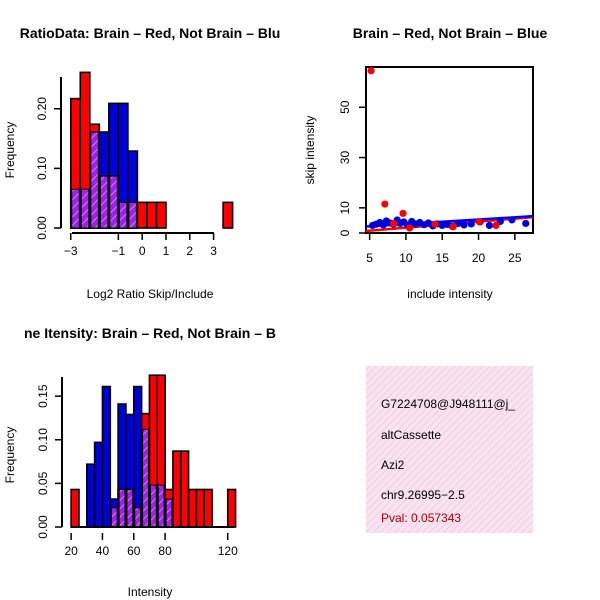 The width and height of the screenshot is (600, 600). Describe the element at coordinates (119, 251) in the screenshot. I see `x-tick-label: −1` at that location.